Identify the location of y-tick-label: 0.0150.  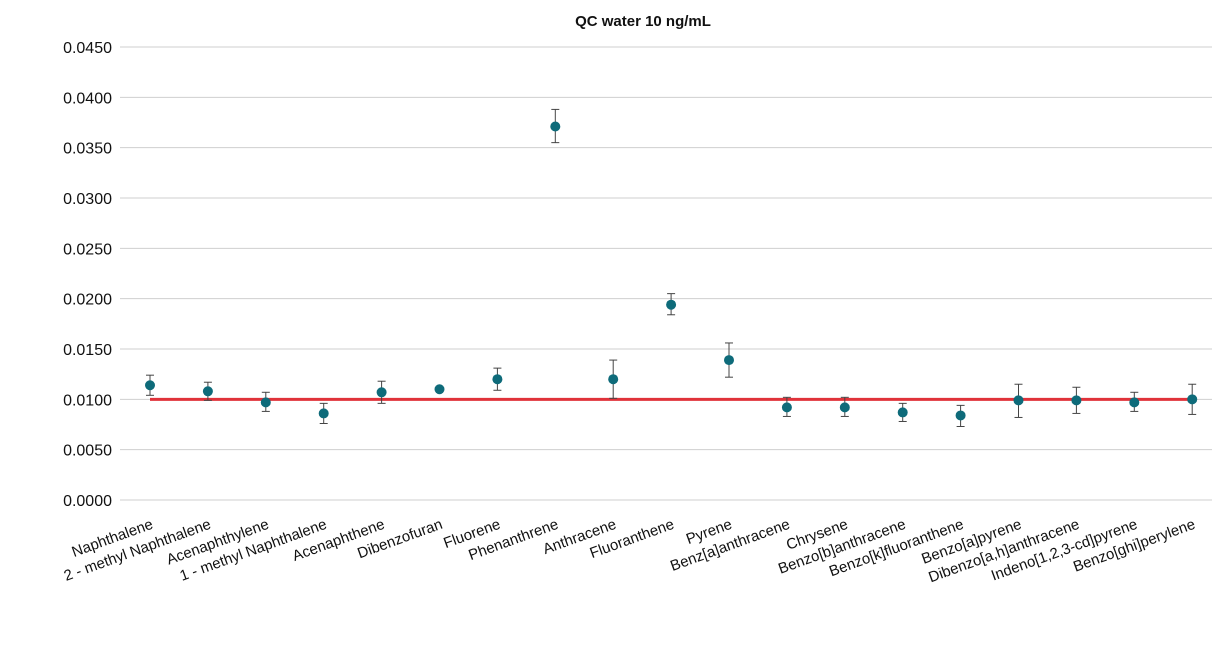
(87, 350).